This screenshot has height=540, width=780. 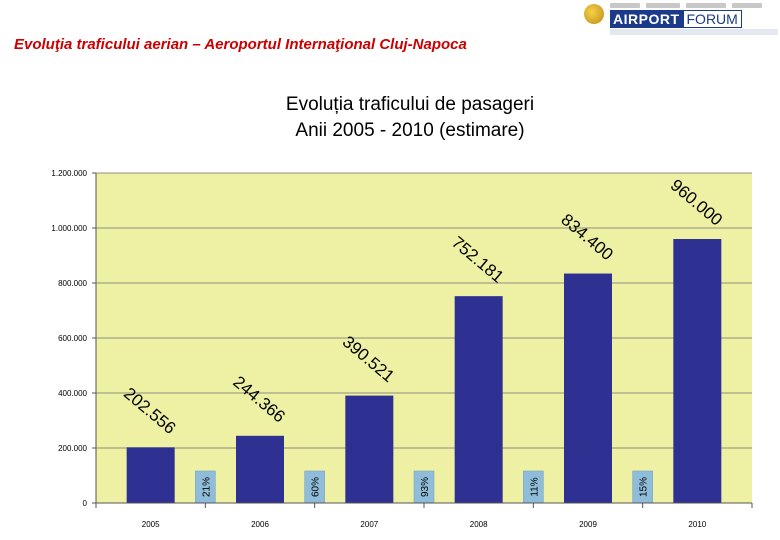 What do you see at coordinates (588, 524) in the screenshot?
I see `x-tick-label-2009: 2009` at bounding box center [588, 524].